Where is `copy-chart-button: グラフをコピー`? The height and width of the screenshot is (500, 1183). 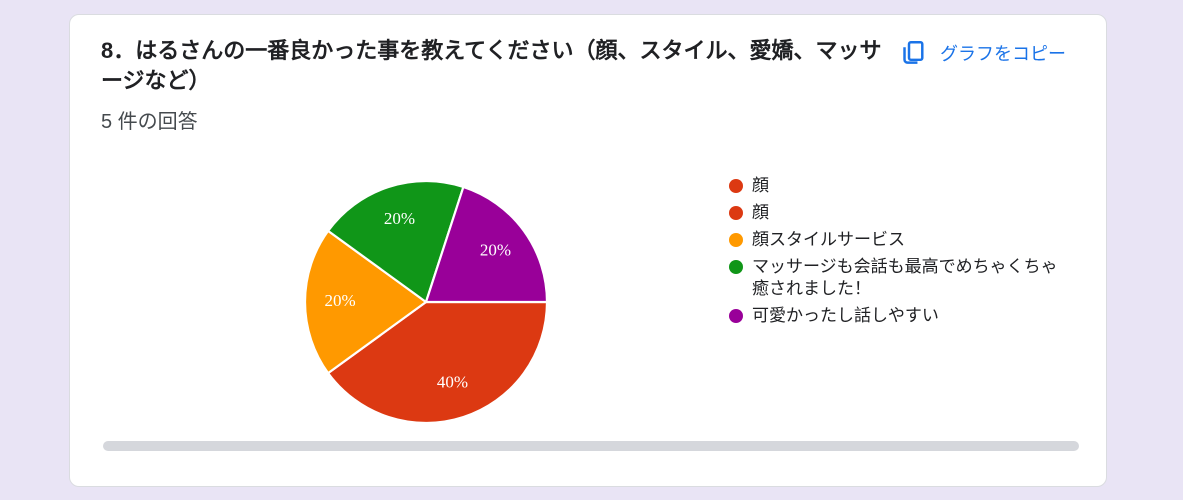 copy-chart-button: グラフをコピー is located at coordinates (982, 52).